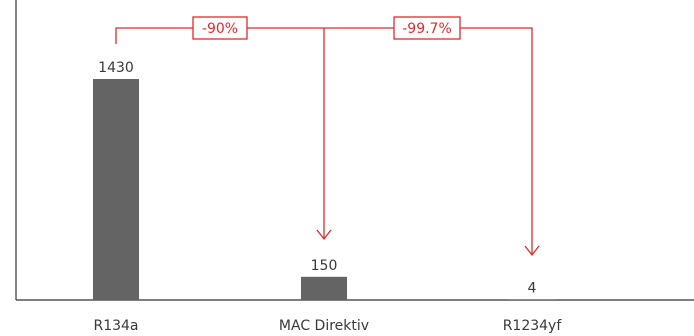  I want to click on arrow-head-mac-direktiv, so click(324, 235).